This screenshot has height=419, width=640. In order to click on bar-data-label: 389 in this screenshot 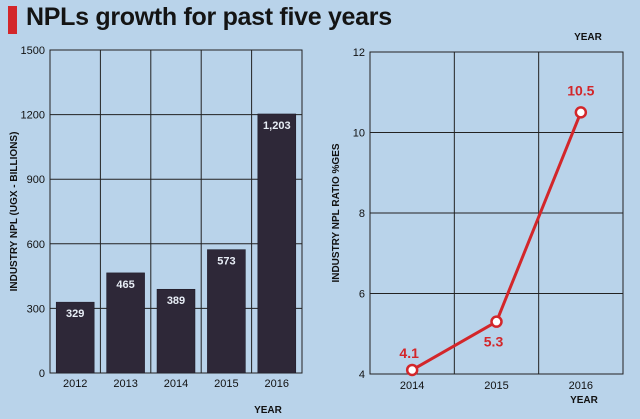, I will do `click(176, 301)`.